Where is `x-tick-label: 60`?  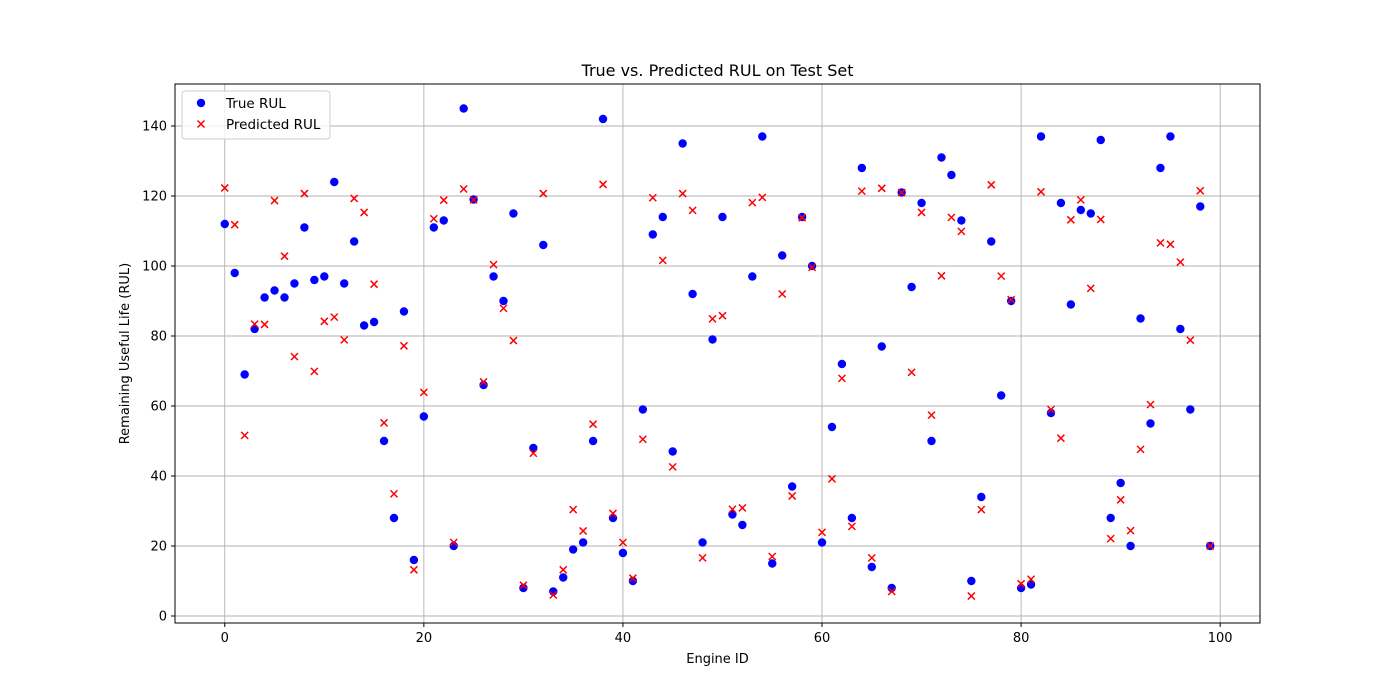
x-tick-label: 60 is located at coordinates (822, 638).